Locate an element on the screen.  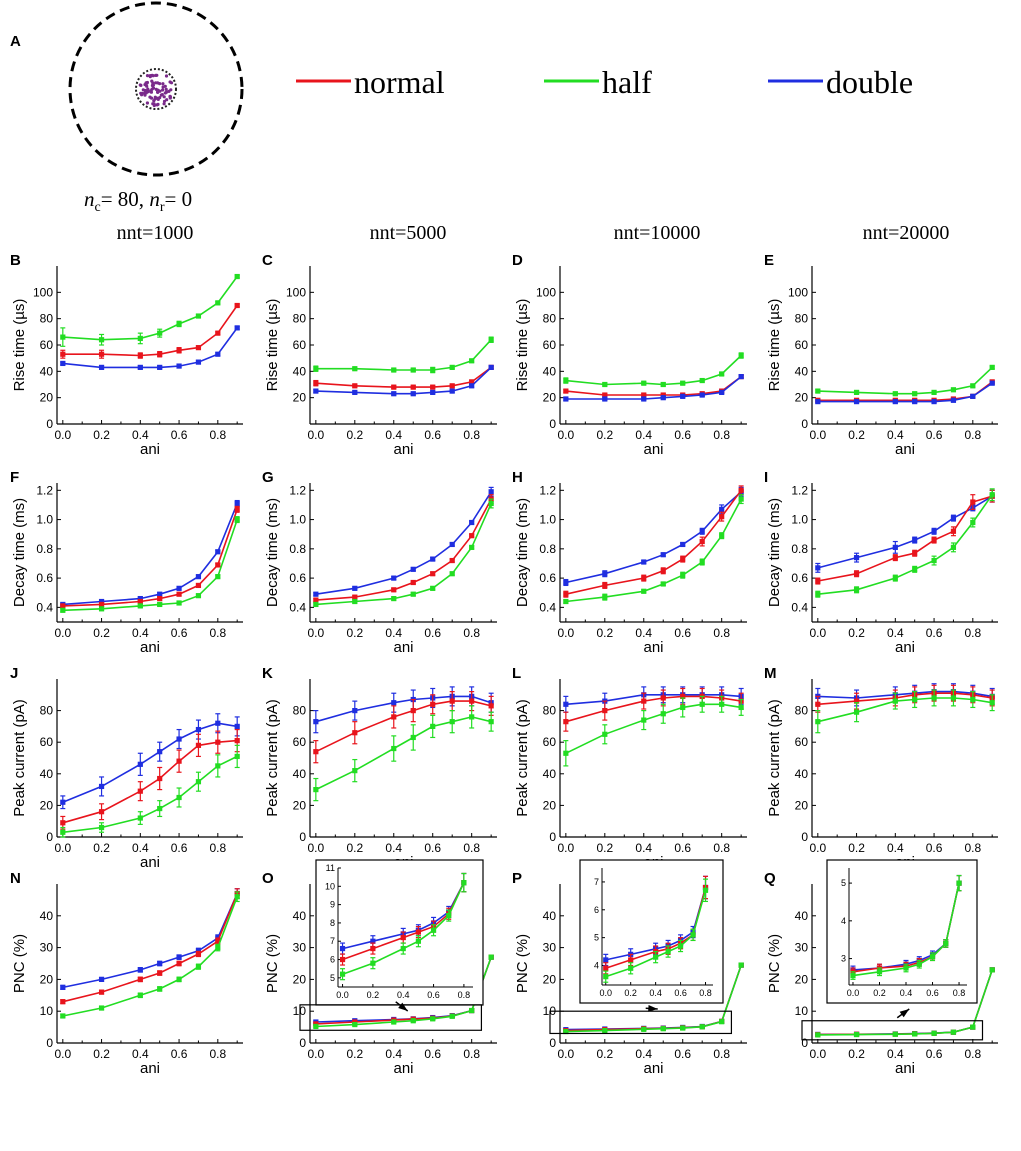
caption-sub-r: r is located at coordinates (162, 207).